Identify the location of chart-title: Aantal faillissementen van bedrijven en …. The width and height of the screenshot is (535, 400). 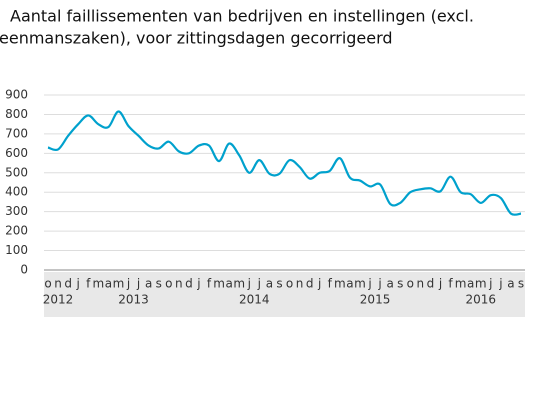
(242, 16).